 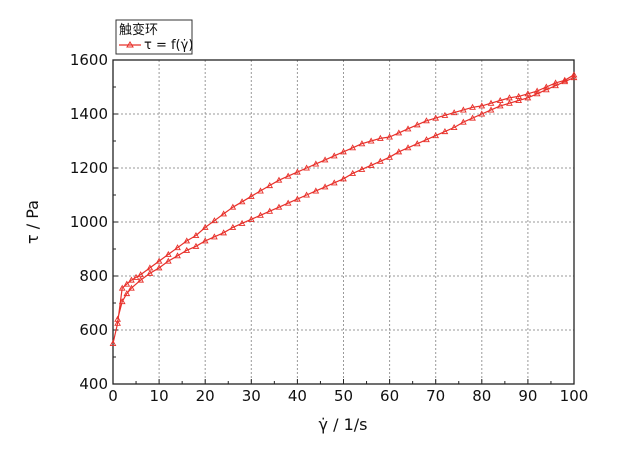 What do you see at coordinates (297, 396) in the screenshot?
I see `x-tick-label: 40` at bounding box center [297, 396].